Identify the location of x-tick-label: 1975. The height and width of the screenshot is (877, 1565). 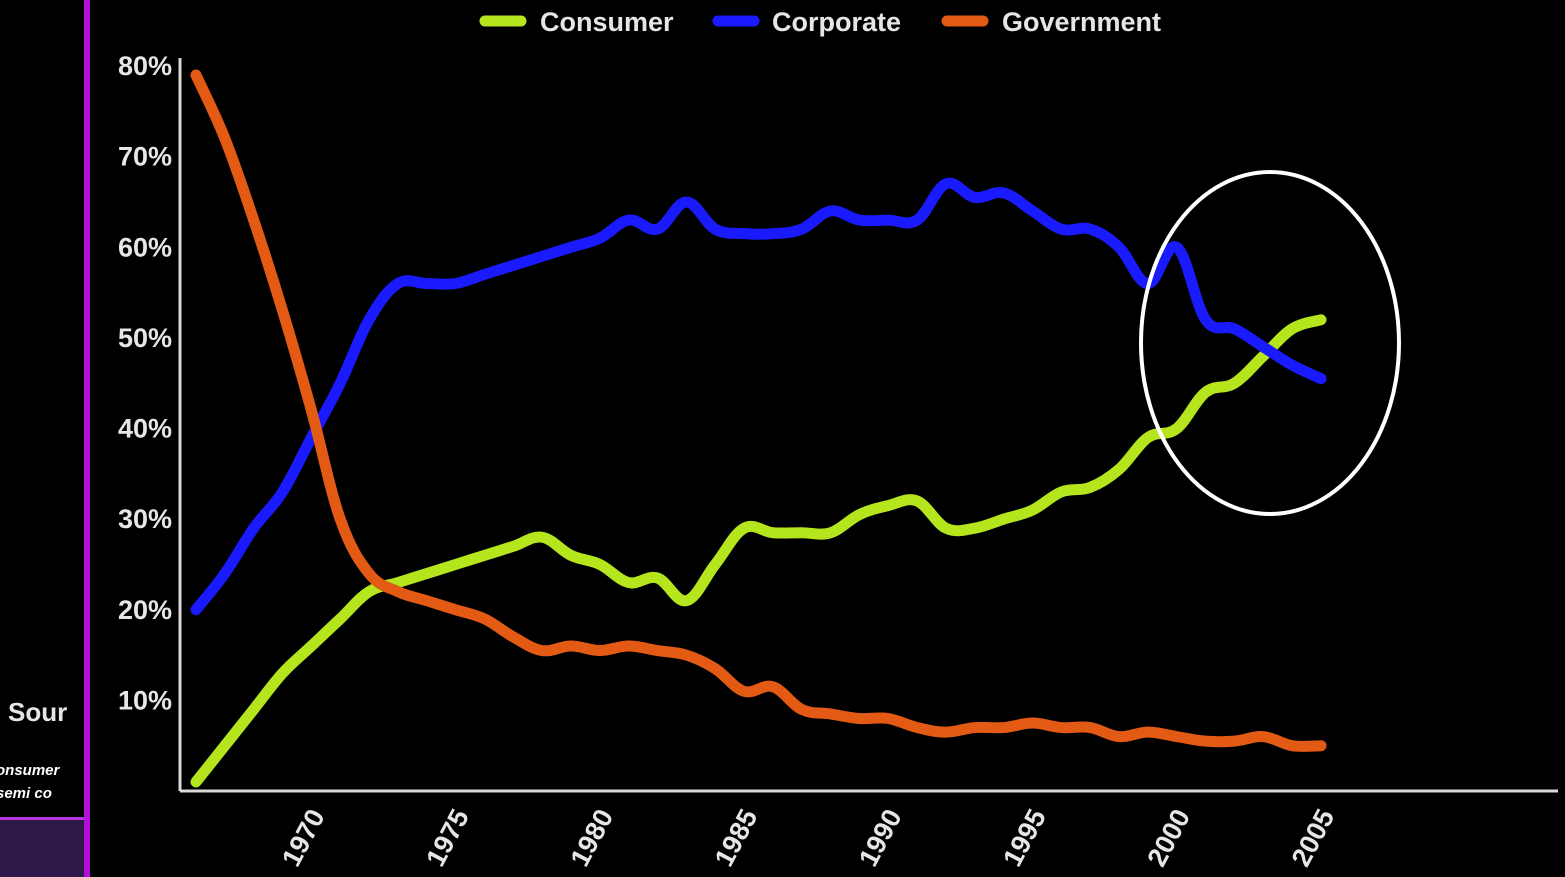
(447, 837).